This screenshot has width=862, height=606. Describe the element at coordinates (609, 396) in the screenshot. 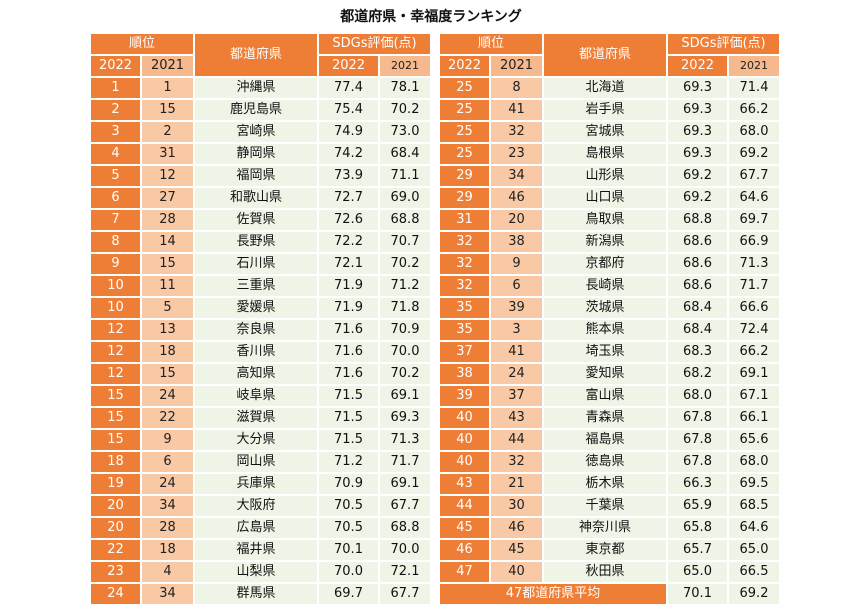

I see `table-row: 39 37 富山県 68.0 67.1` at that location.